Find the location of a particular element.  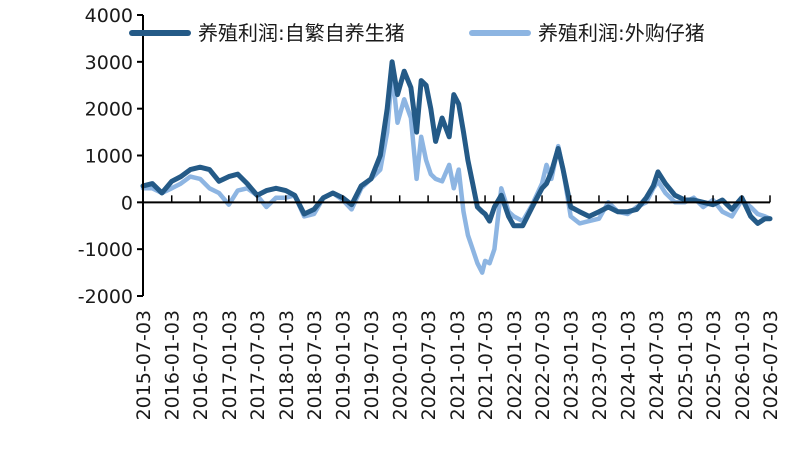

x-tick-label: 2025-01-03 is located at coordinates (686, 365).